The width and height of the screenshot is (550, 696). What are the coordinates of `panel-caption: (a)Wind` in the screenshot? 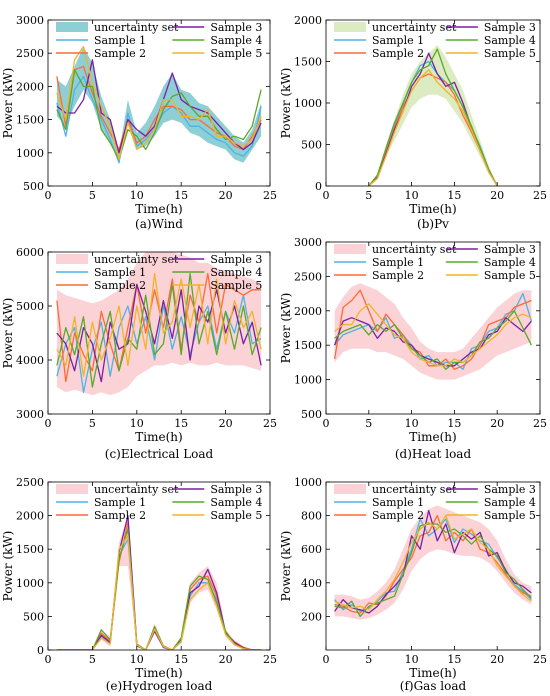 It's located at (159, 224).